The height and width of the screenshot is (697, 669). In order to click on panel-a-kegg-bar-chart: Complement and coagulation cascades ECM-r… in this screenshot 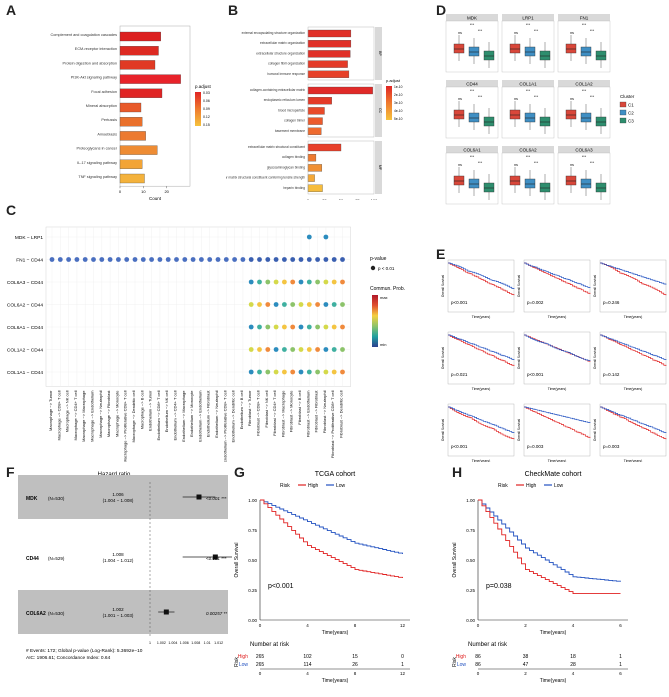, I will do `click(131, 112)`.